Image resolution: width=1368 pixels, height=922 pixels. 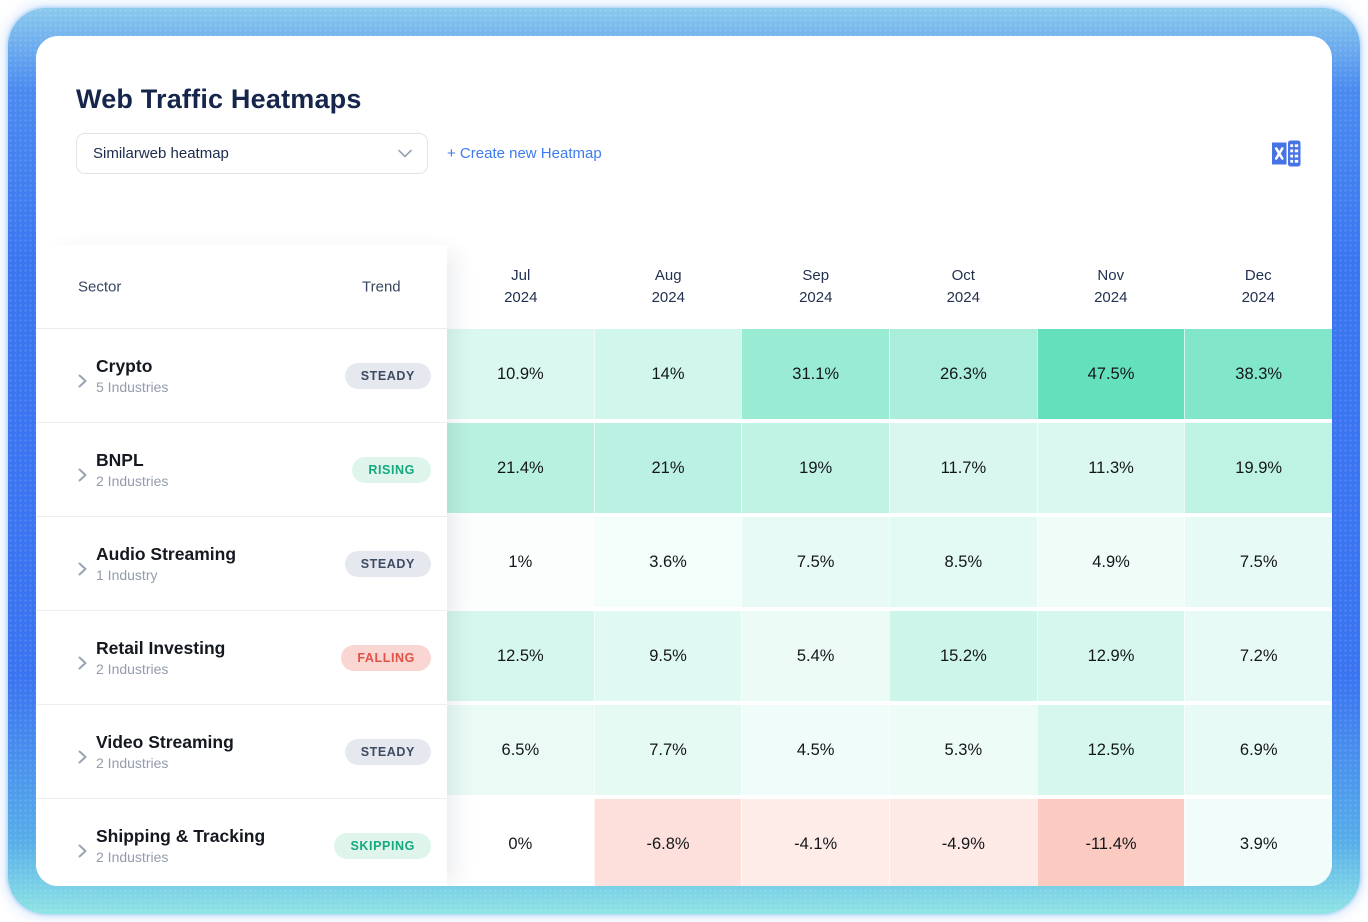 I want to click on heatmap-cell: 5.4%, so click(x=815, y=656).